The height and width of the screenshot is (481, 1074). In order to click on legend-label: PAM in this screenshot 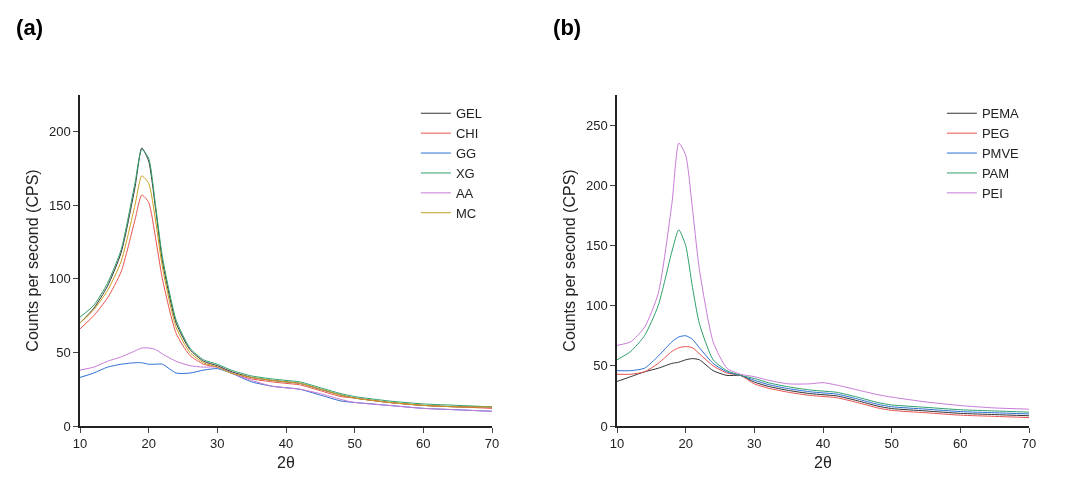, I will do `click(995, 174)`.